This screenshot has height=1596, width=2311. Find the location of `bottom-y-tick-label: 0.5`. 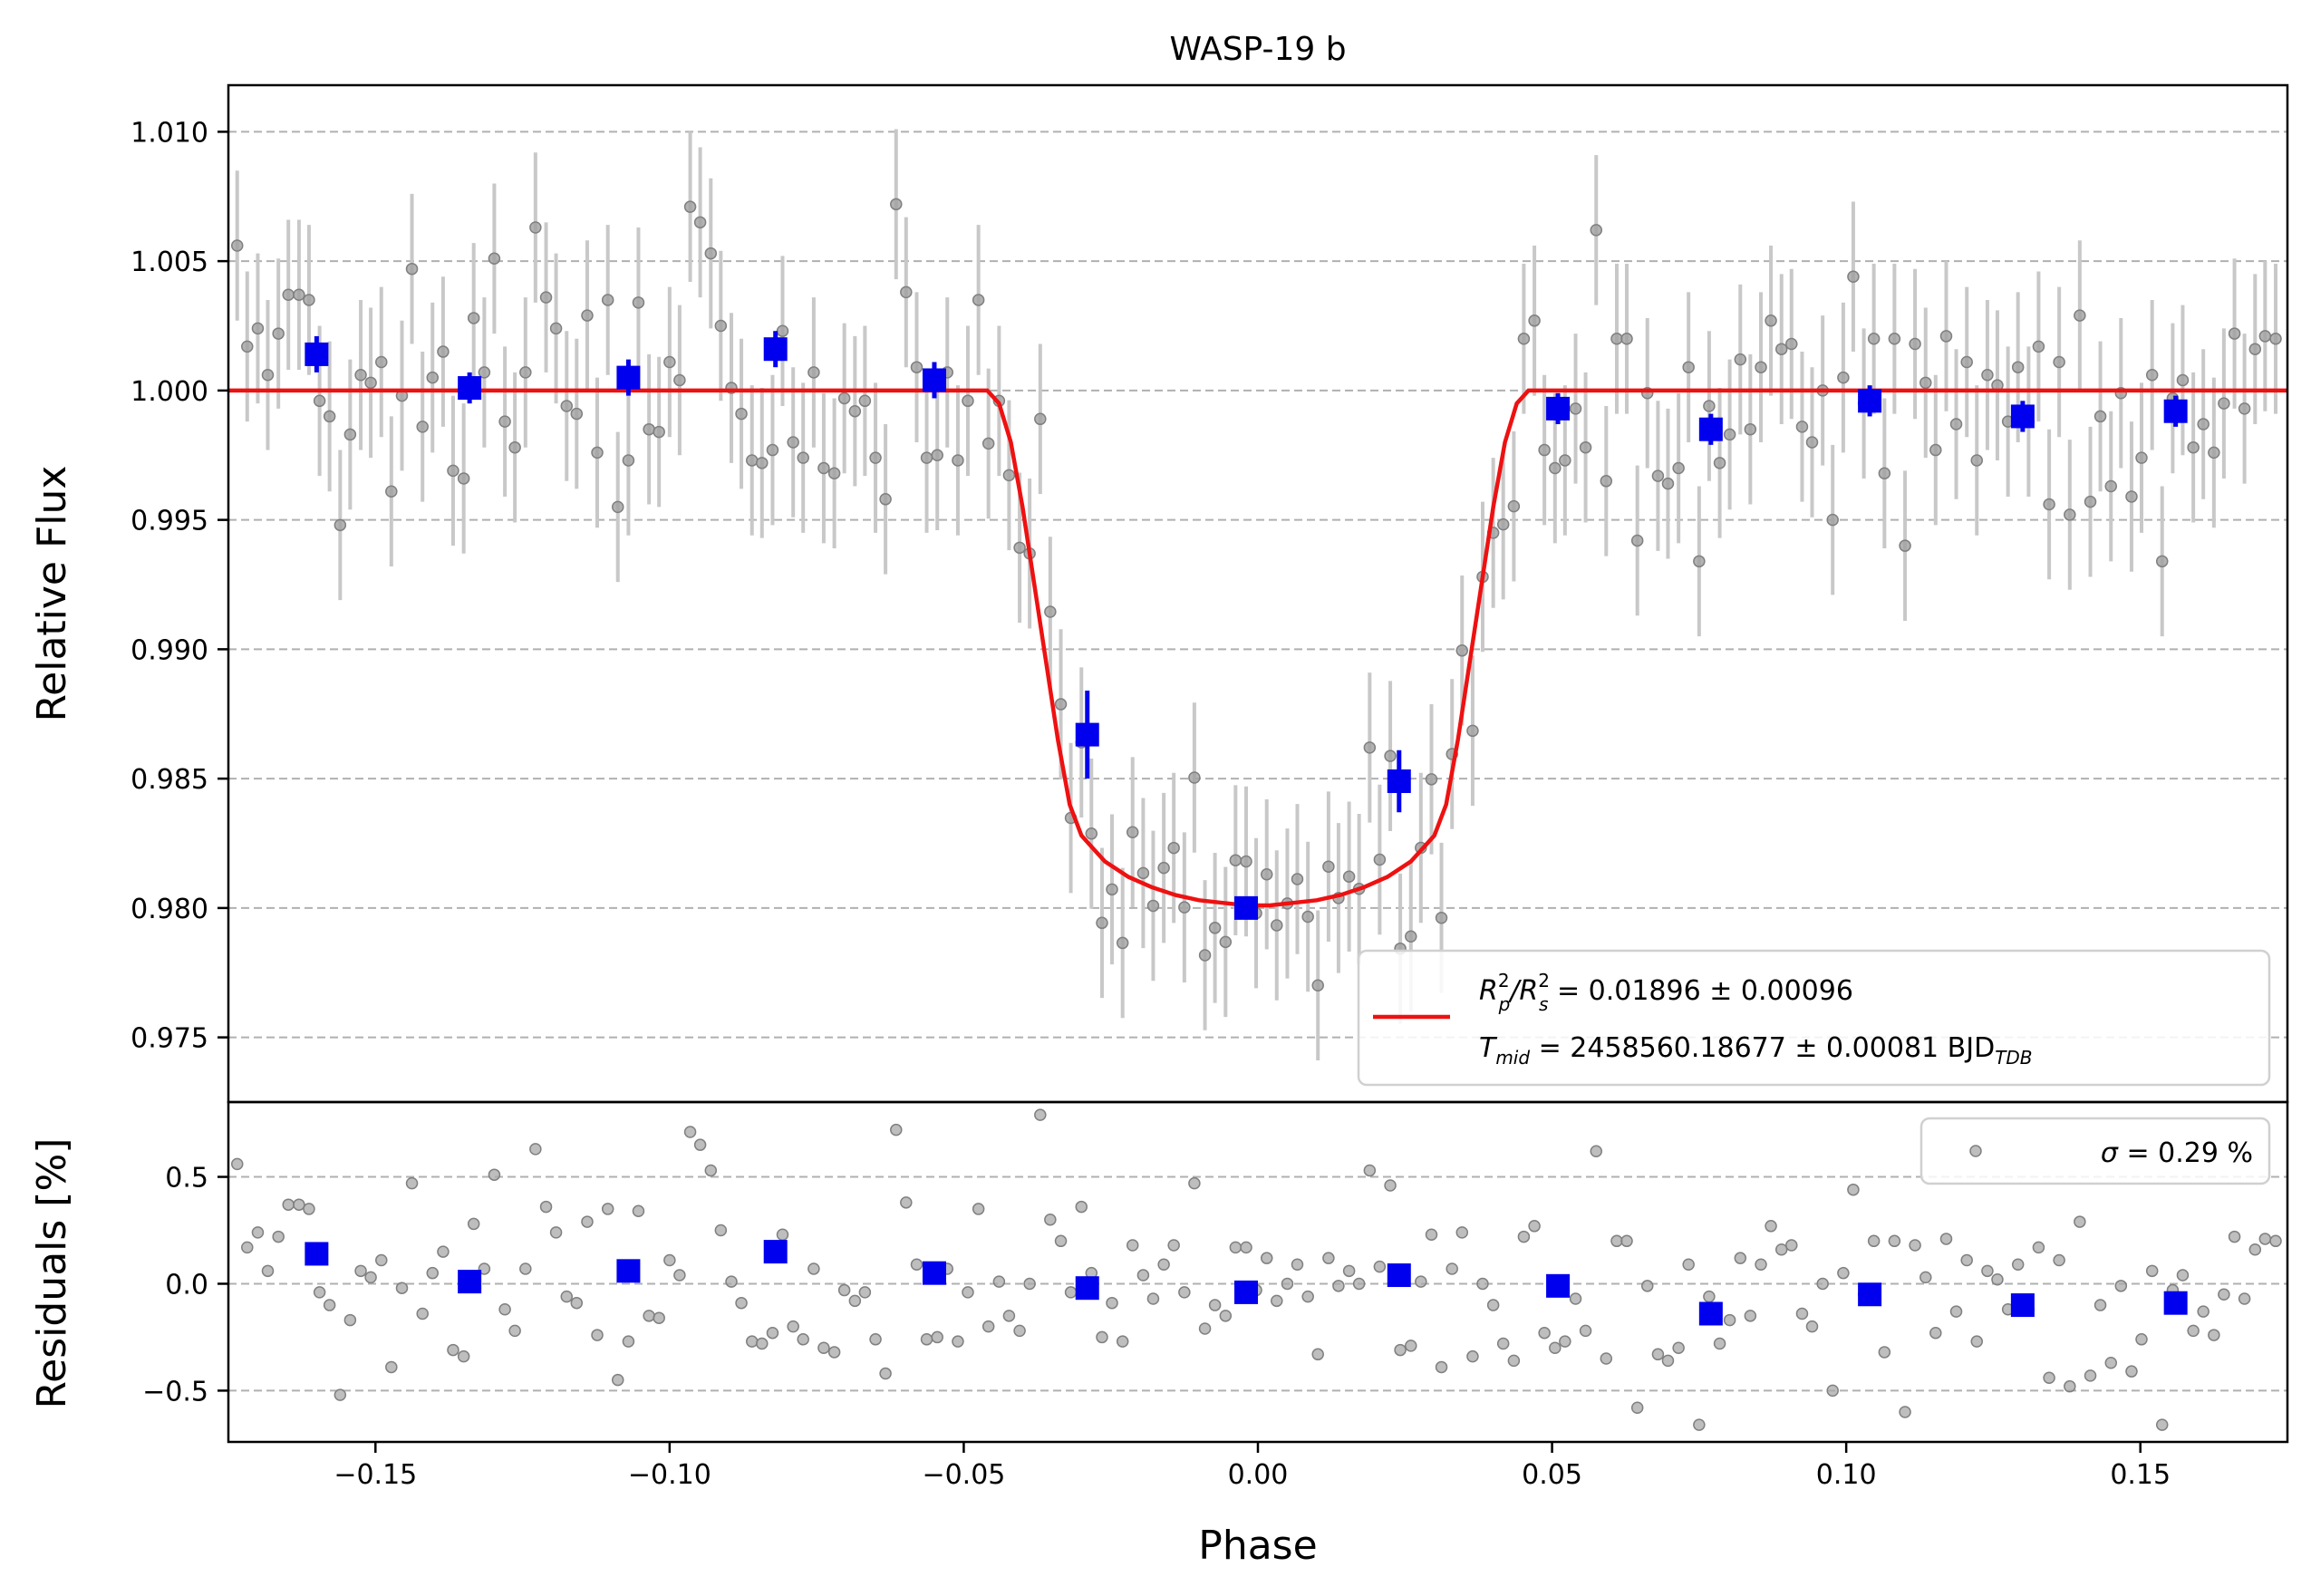

bottom-y-tick-label: 0.5 is located at coordinates (186, 1179).